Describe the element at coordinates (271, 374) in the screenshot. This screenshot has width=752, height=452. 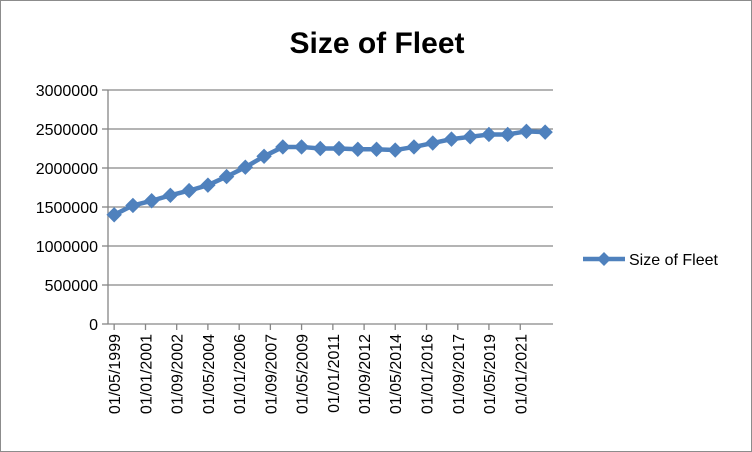
I see `x-tick-label: 01/09/2007` at that location.